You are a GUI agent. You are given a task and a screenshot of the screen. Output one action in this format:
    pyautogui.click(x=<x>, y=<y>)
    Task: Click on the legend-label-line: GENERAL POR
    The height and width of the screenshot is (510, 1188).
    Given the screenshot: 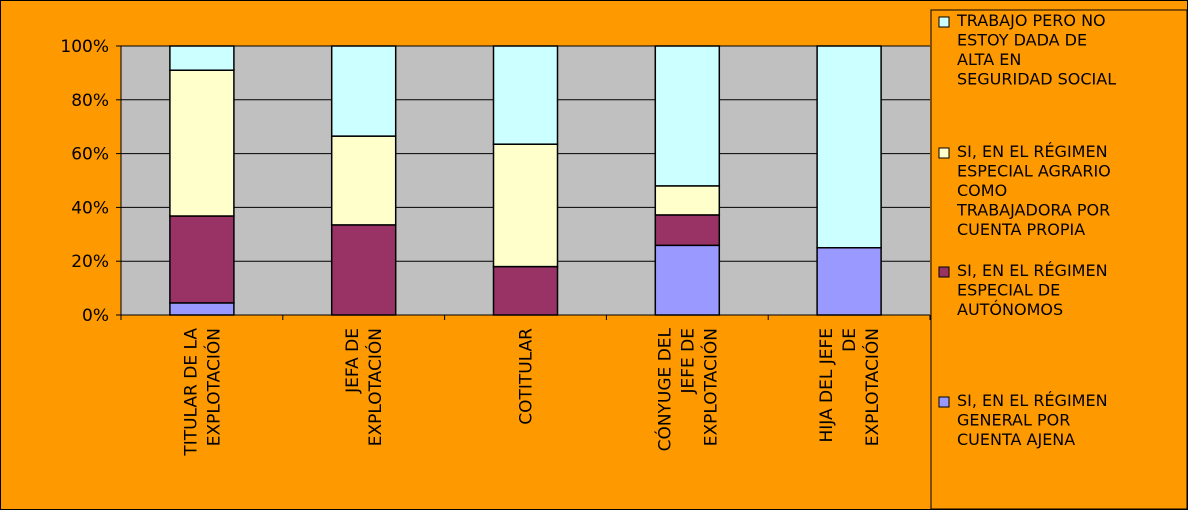 What is the action you would take?
    pyautogui.click(x=1013, y=420)
    